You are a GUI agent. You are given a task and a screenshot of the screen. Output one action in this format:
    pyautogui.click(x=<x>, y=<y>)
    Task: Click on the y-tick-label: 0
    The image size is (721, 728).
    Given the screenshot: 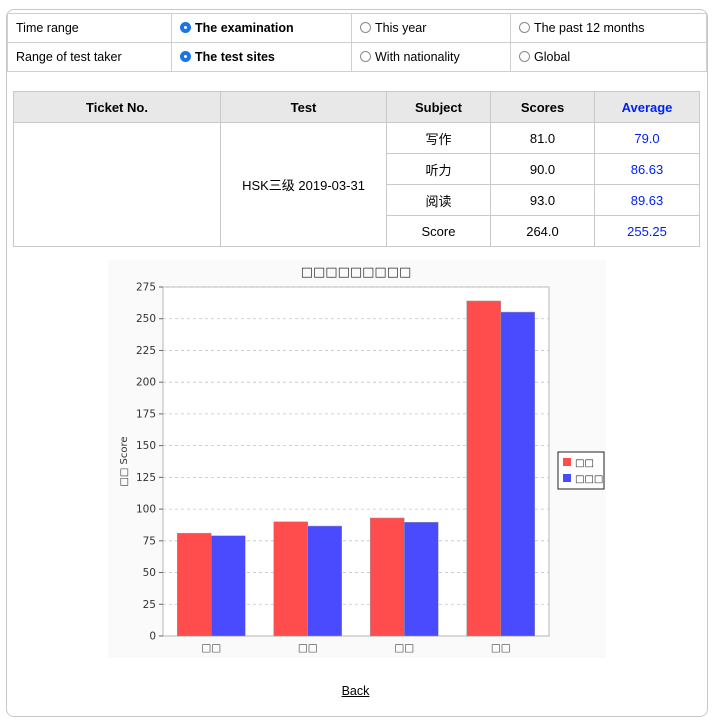 What is the action you would take?
    pyautogui.click(x=152, y=637)
    